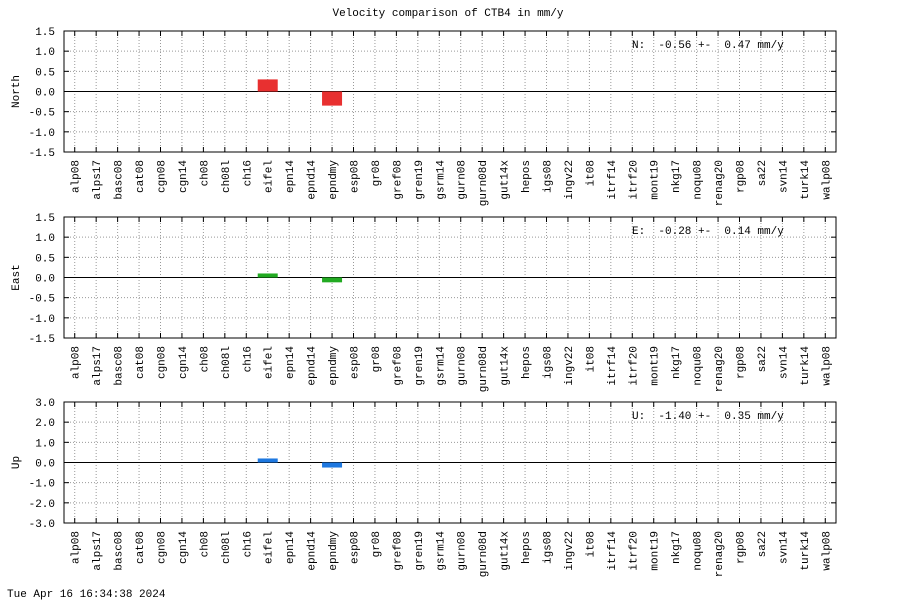  Describe the element at coordinates (120, 366) in the screenshot. I see `x-tick-label: basc08` at that location.